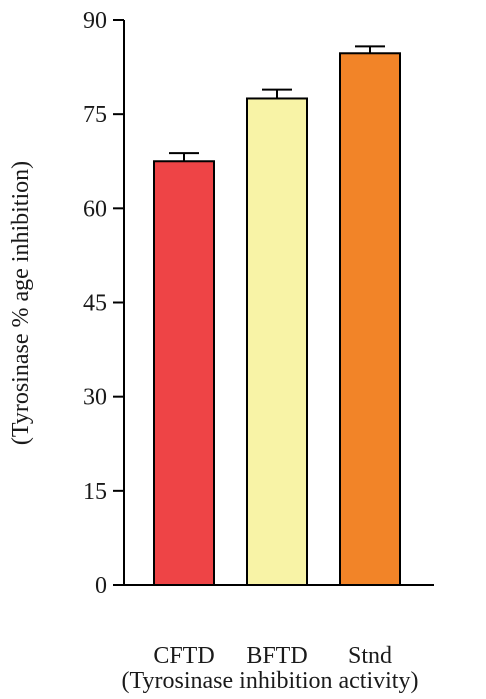 This screenshot has height=699, width=486. What do you see at coordinates (184, 373) in the screenshot?
I see `bar-cftd` at bounding box center [184, 373].